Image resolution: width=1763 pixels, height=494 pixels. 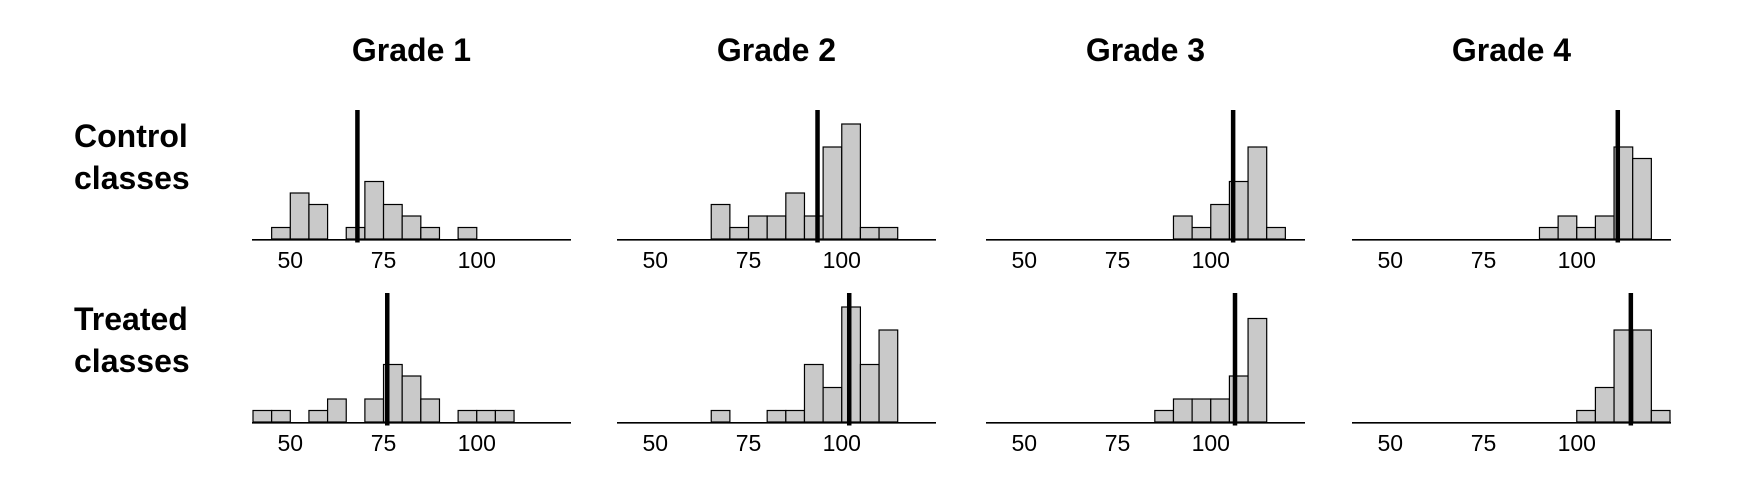 What do you see at coordinates (776, 191) in the screenshot?
I see `histogram-panel-control-grade-2: 50 75 100` at bounding box center [776, 191].